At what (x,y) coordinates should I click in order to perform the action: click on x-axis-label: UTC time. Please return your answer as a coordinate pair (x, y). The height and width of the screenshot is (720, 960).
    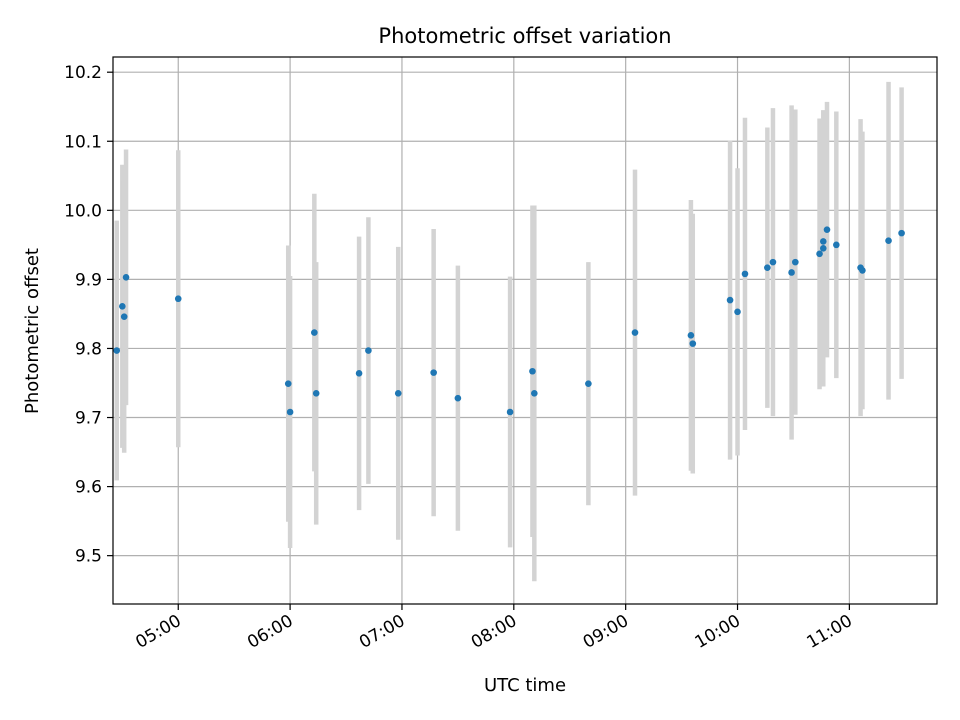
    Looking at the image, I should click on (525, 685).